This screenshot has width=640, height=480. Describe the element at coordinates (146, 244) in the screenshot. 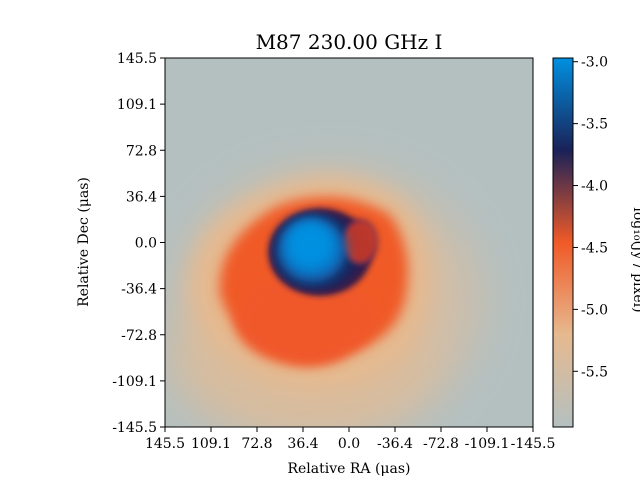

I see `y-tick-label: 0.0` at that location.